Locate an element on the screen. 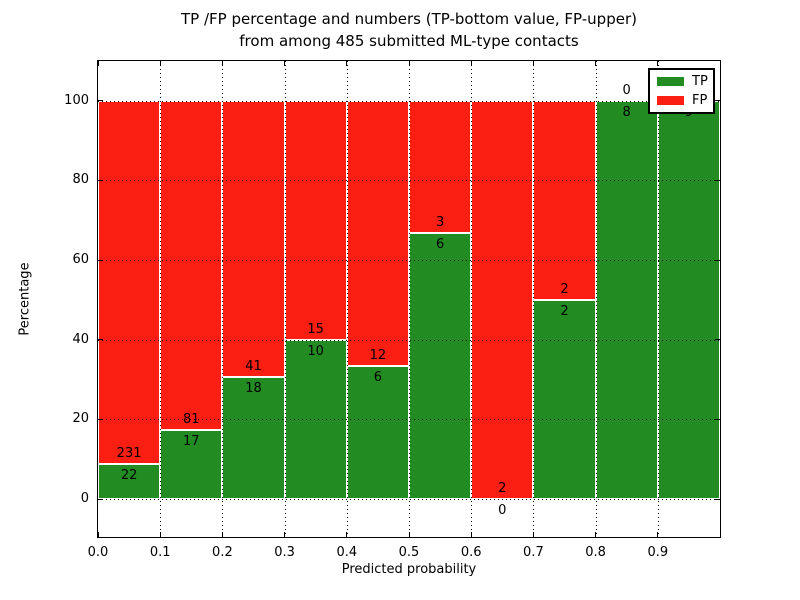 The height and width of the screenshot is (600, 800). y-tick-label: 20 is located at coordinates (80, 419).